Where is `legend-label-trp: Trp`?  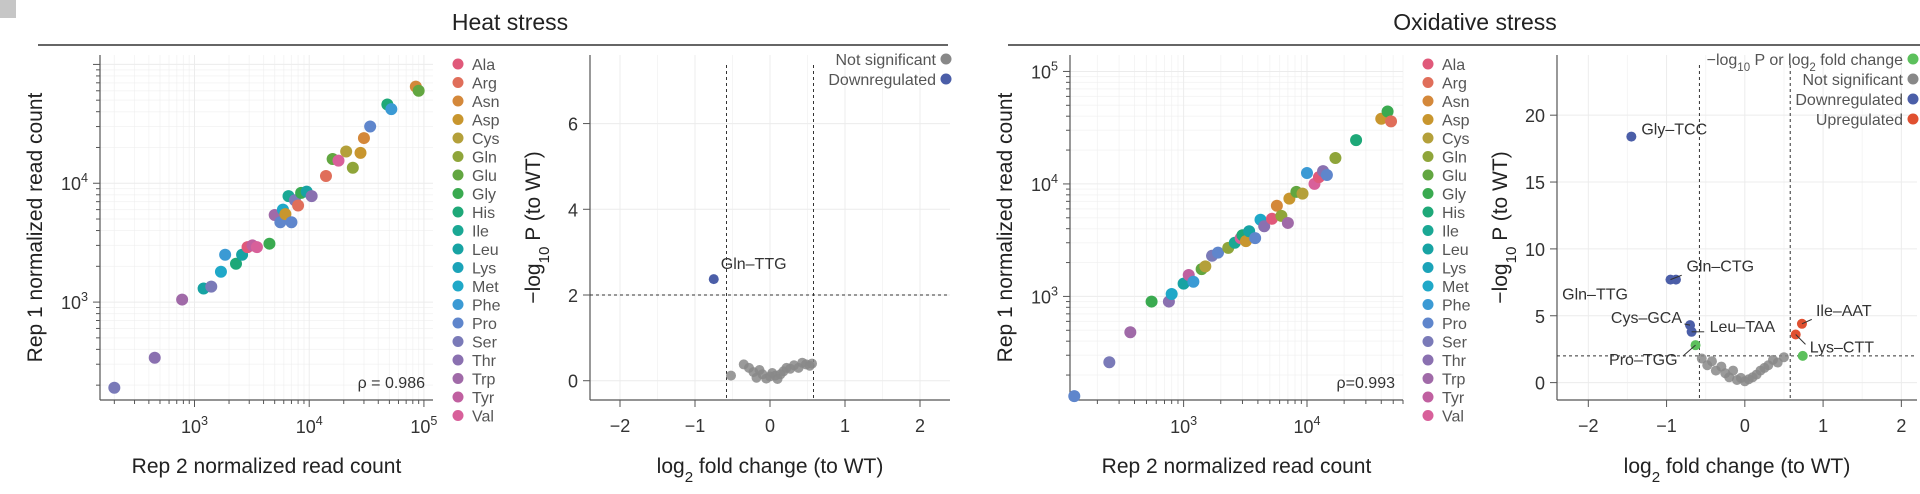 legend-label-trp: Trp is located at coordinates (484, 380).